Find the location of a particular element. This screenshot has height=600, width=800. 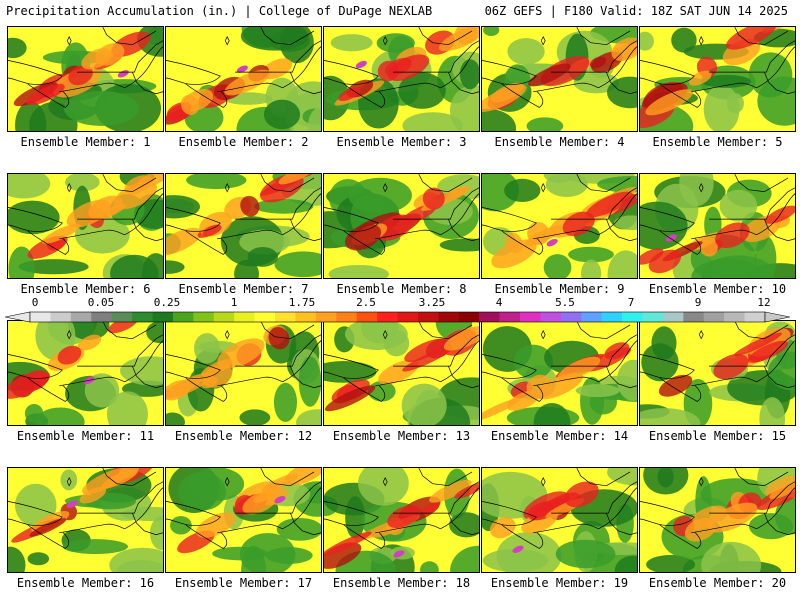

color-scale-bar is located at coordinates (397, 317).